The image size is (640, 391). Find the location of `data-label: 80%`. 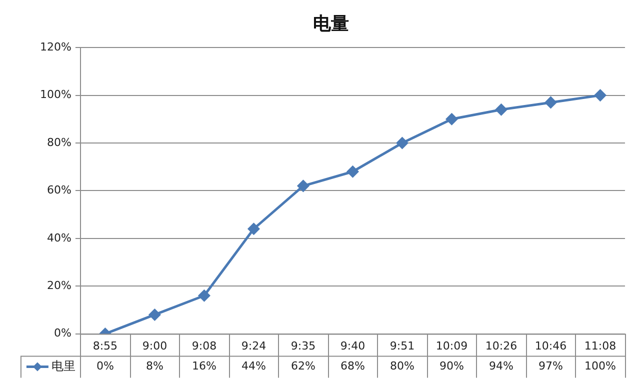

data-label: 80% is located at coordinates (402, 366).